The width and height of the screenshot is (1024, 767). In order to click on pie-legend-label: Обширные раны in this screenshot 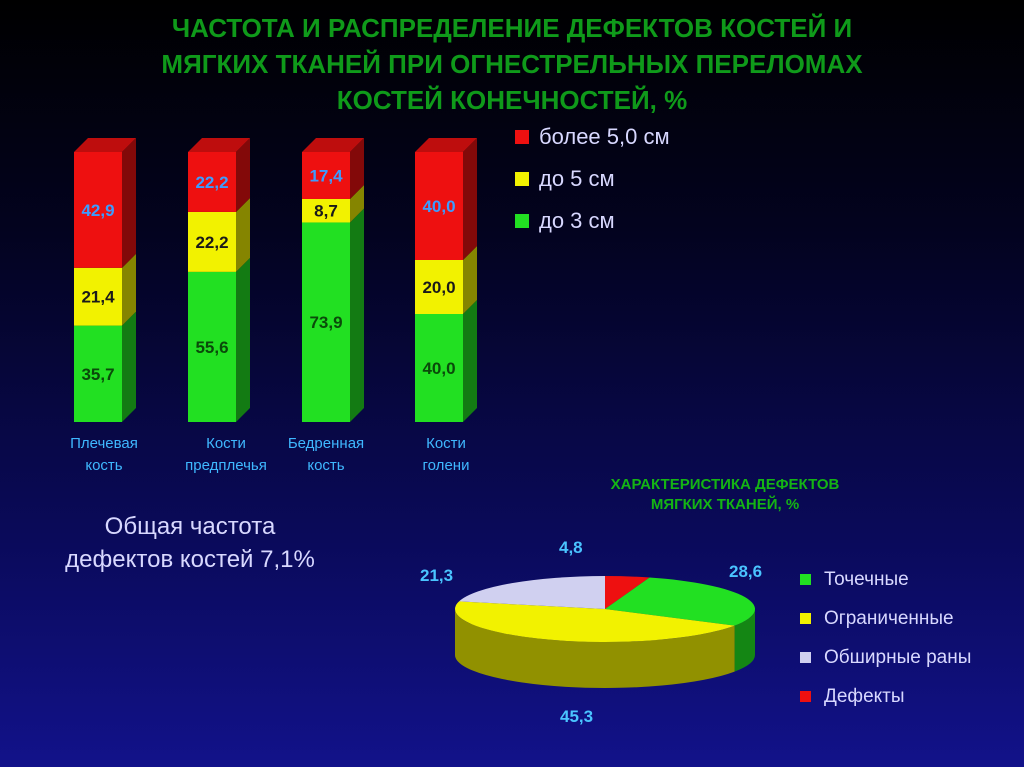, I will do `click(898, 657)`.